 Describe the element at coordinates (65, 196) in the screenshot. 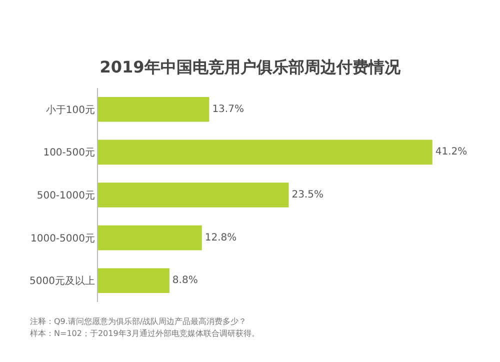

I see `y-tick-label: 500-1000元` at that location.